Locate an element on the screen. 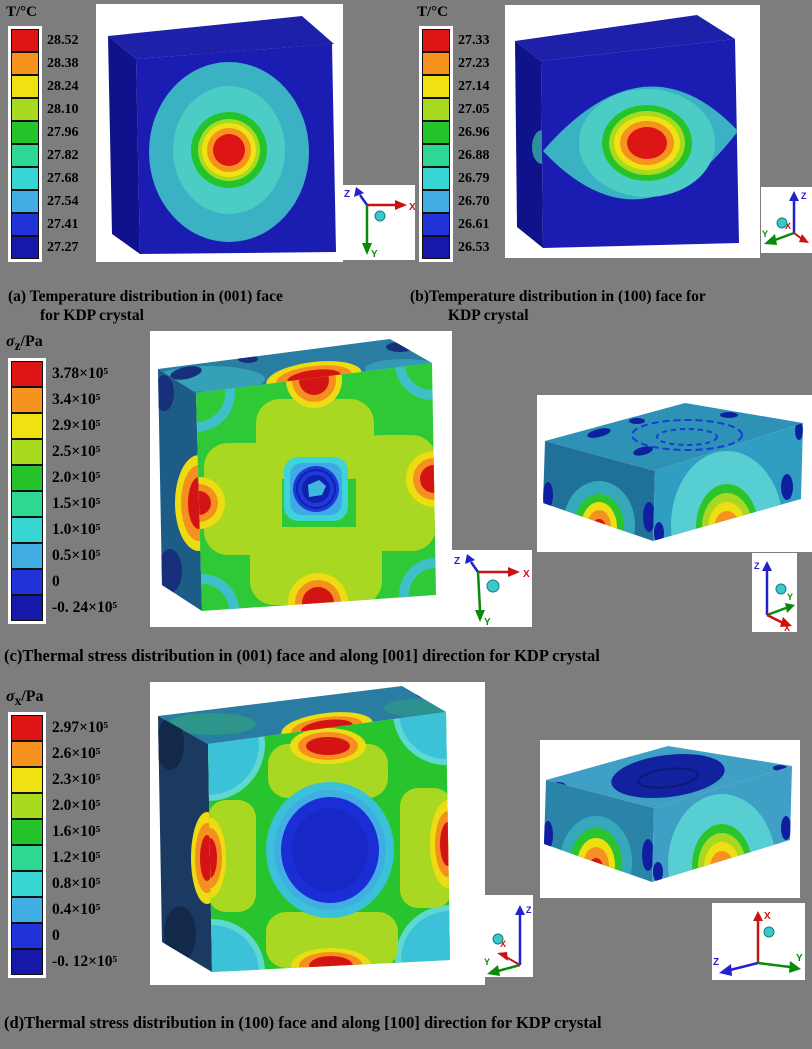 The image size is (812, 1049). legend-title-b: T/°C is located at coordinates (433, 12).